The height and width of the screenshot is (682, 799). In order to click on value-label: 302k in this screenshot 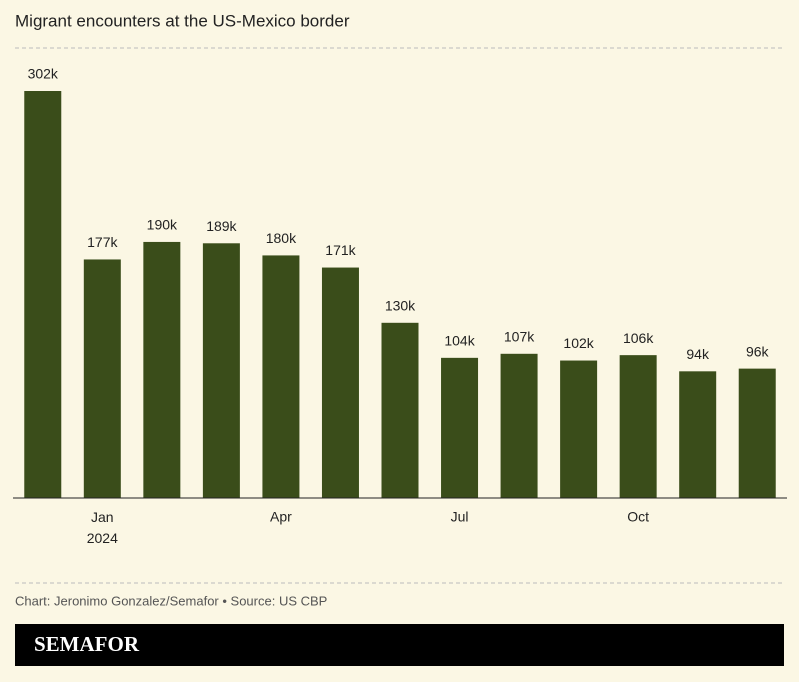, I will do `click(43, 74)`.